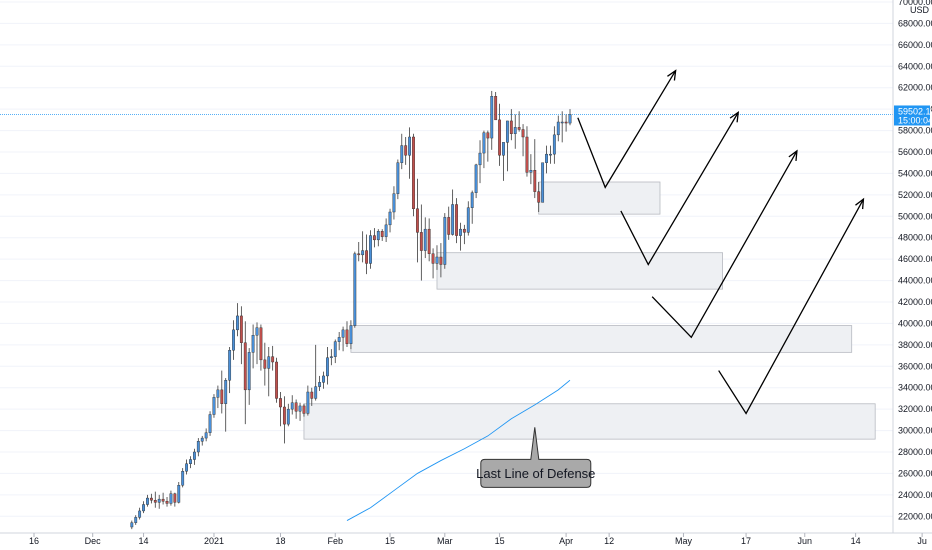 Image resolution: width=932 pixels, height=550 pixels. What do you see at coordinates (915, 173) in the screenshot?
I see `price-tick-label: 54000.00` at bounding box center [915, 173].